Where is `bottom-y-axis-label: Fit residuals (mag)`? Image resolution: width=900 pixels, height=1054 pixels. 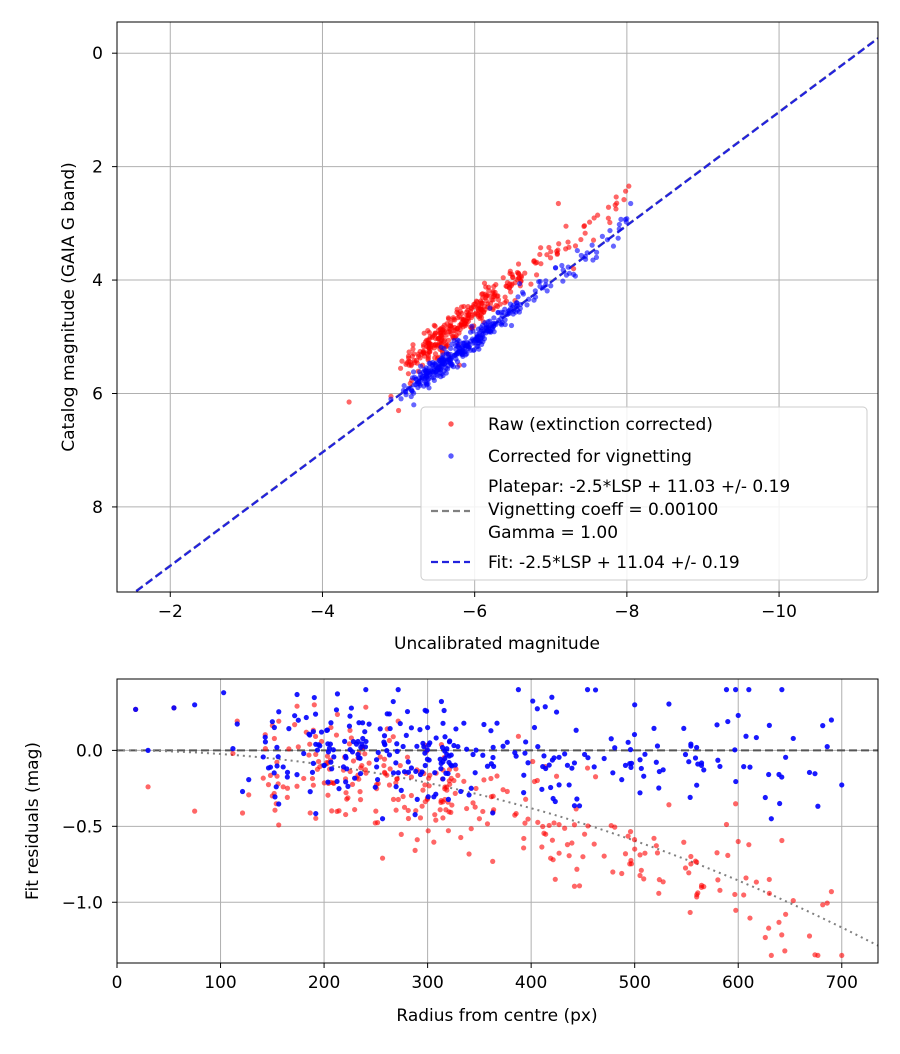 bottom-y-axis-label: Fit residuals (mag) is located at coordinates (33, 821).